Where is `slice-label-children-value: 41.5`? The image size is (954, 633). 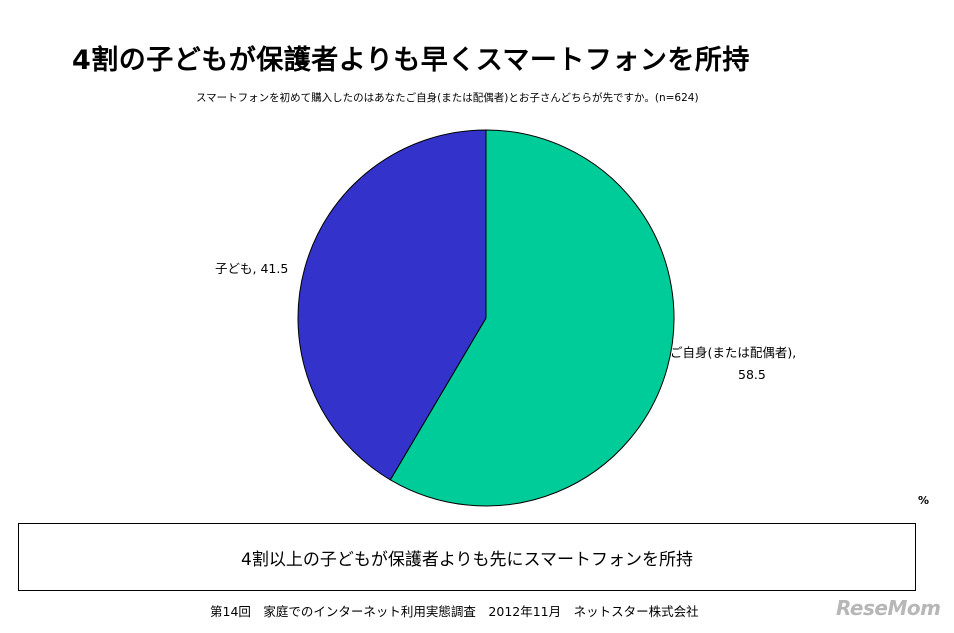
slice-label-children-value: 41.5 is located at coordinates (274, 268).